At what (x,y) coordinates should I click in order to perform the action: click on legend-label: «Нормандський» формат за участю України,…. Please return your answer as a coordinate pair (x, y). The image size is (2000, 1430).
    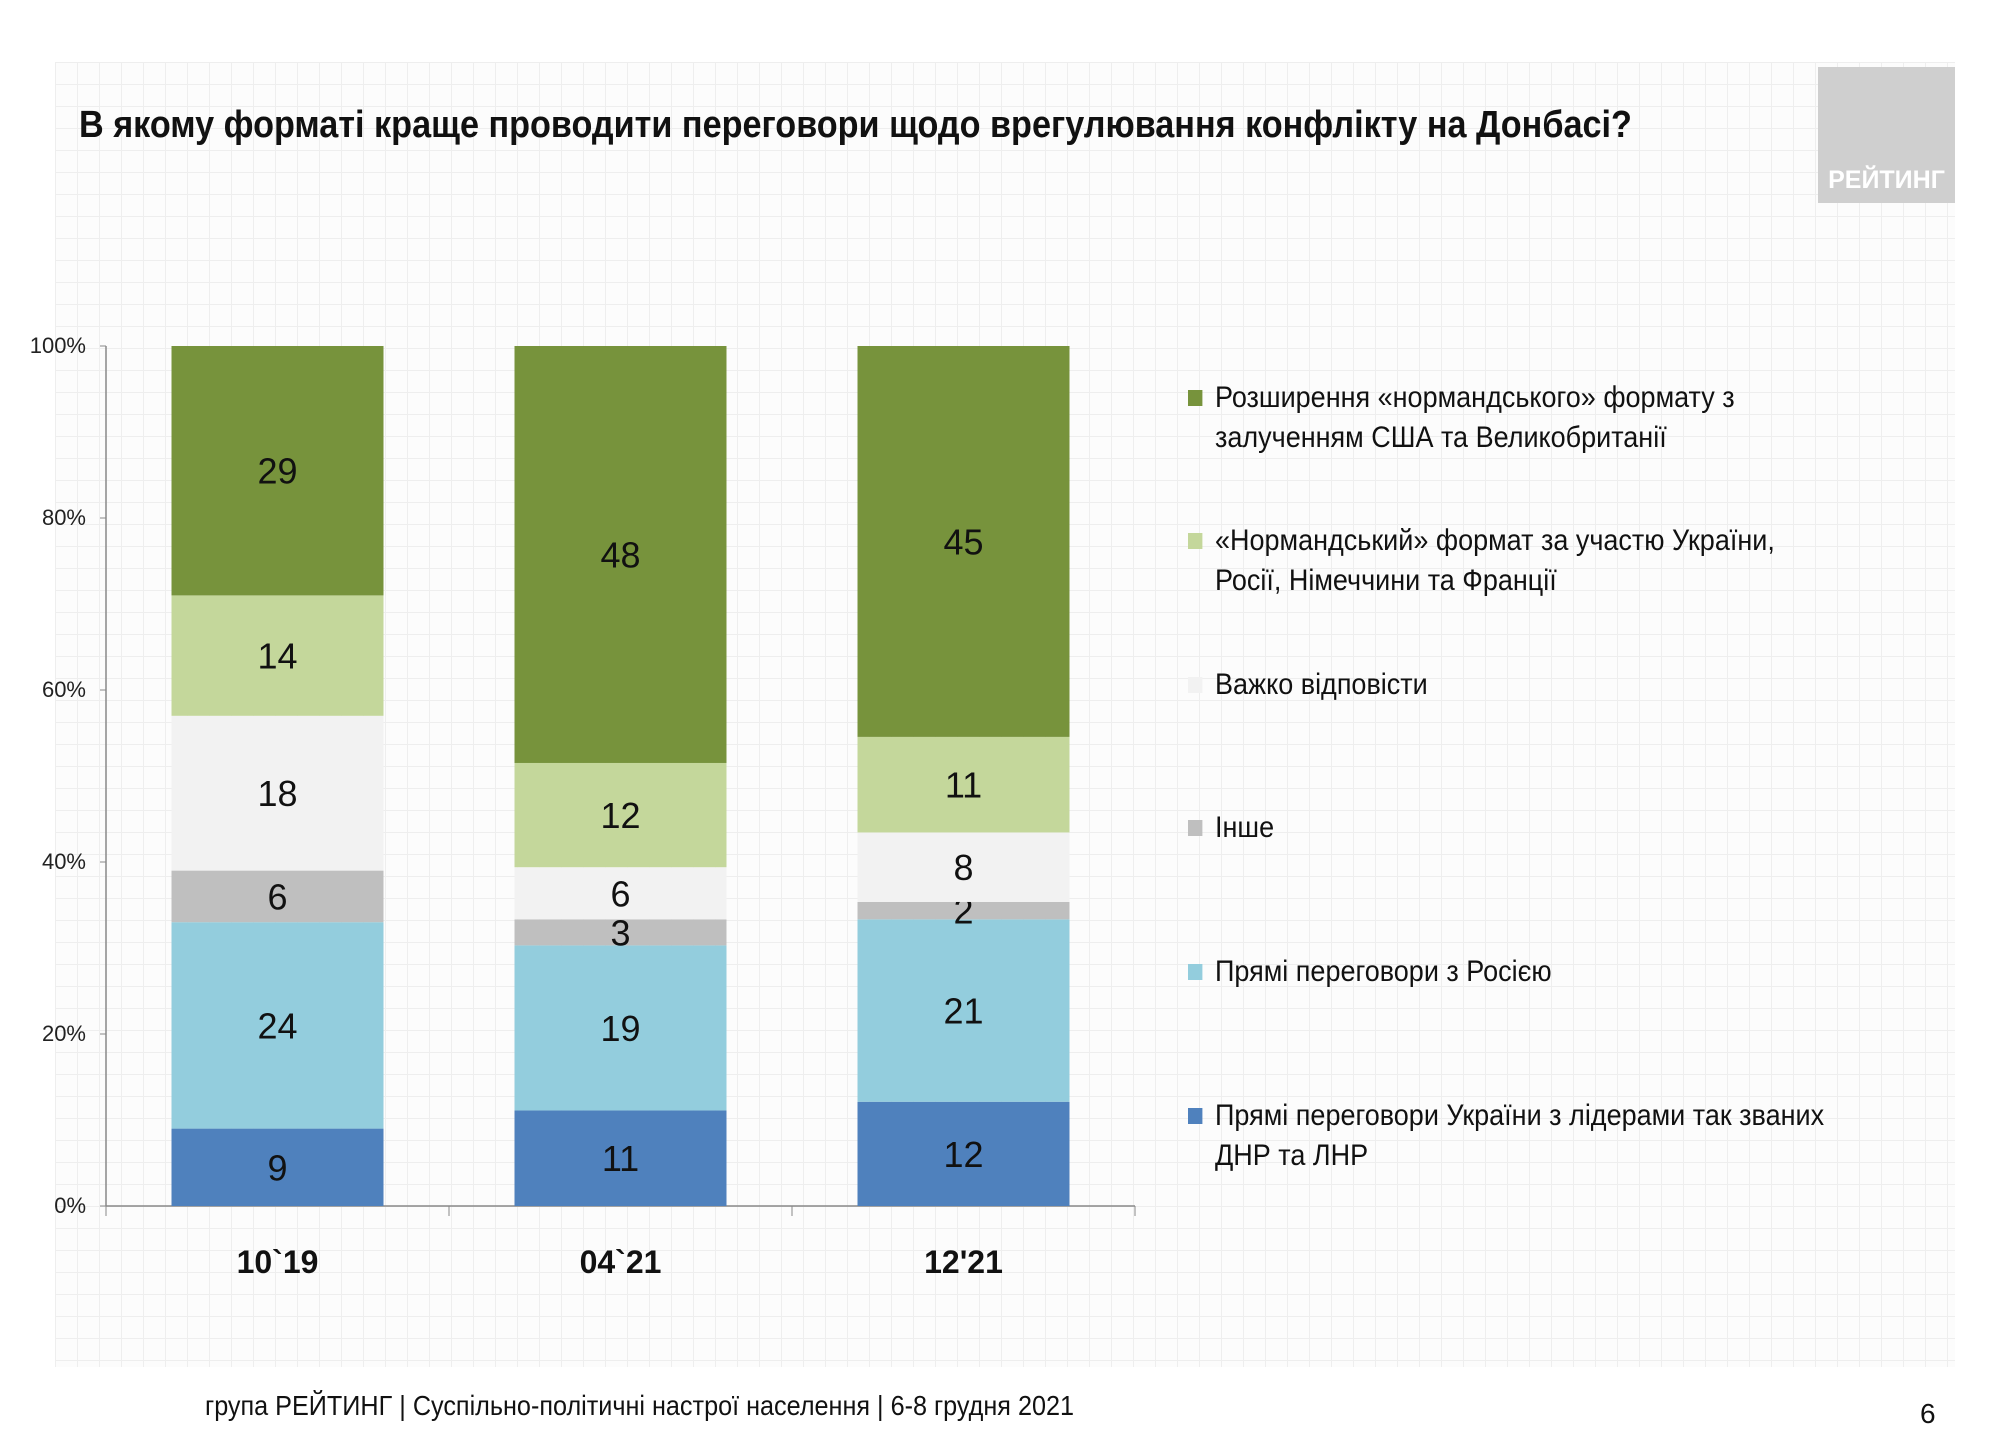
    Looking at the image, I should click on (1495, 560).